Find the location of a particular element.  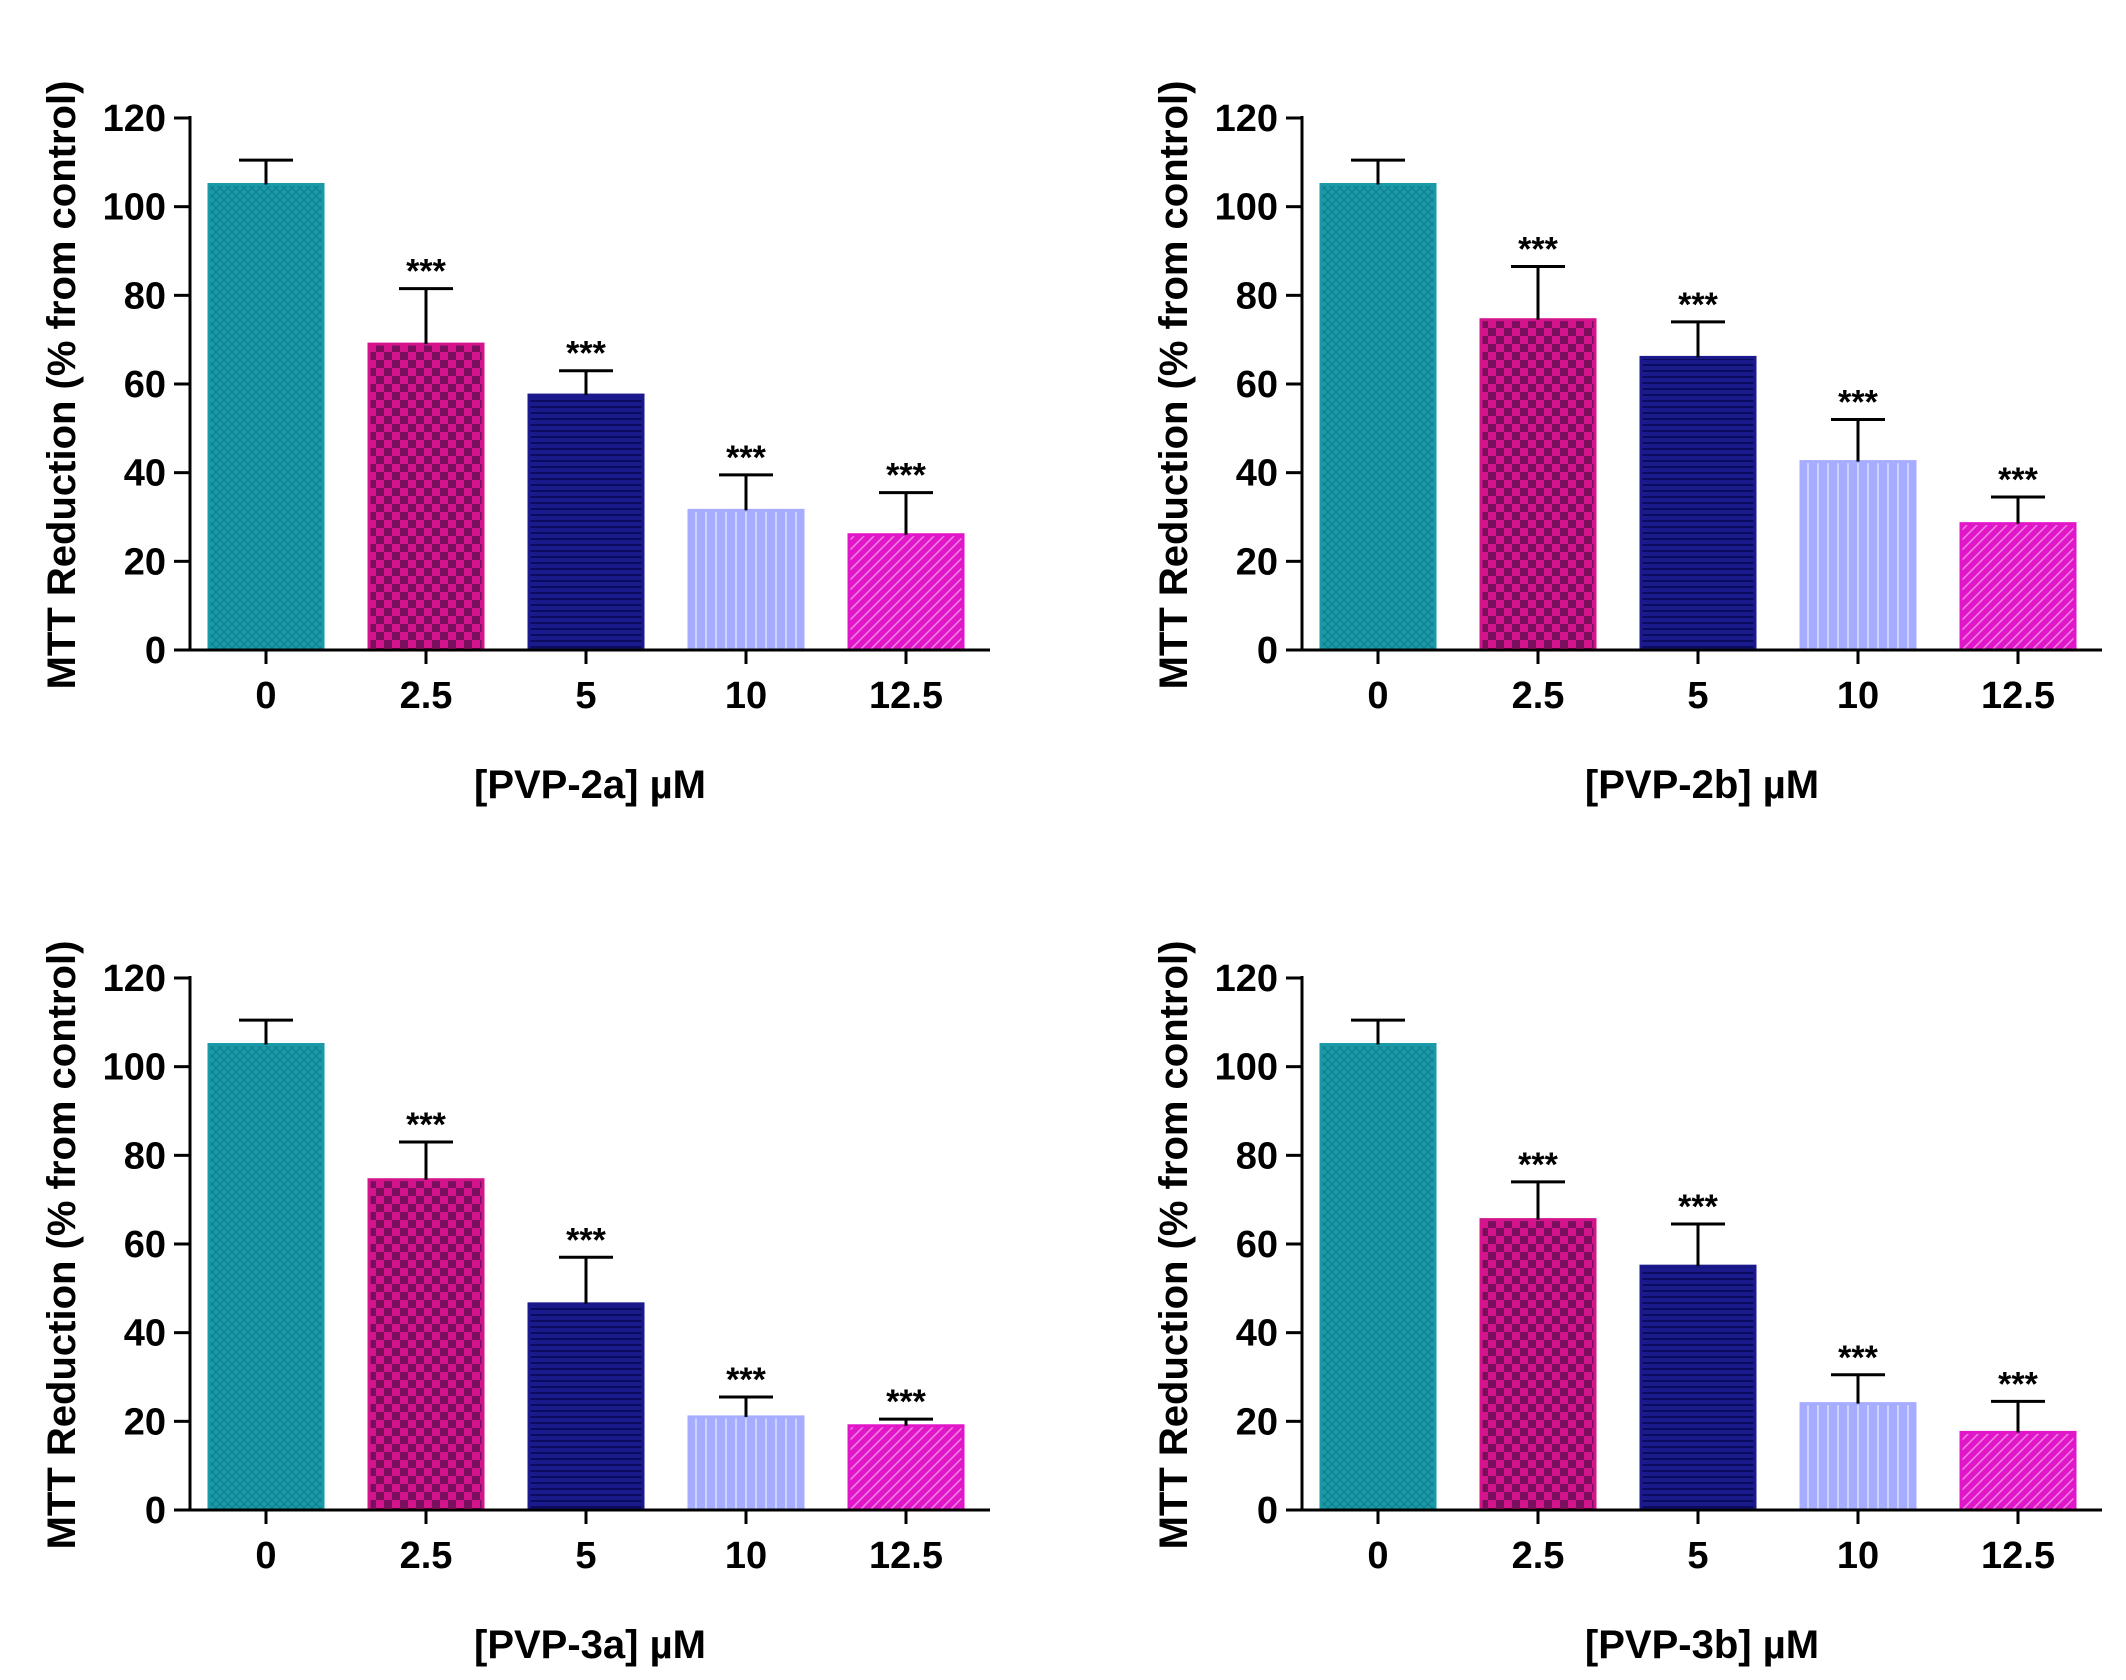

x-axis-title: [PVP-2a] µM is located at coordinates (590, 785).